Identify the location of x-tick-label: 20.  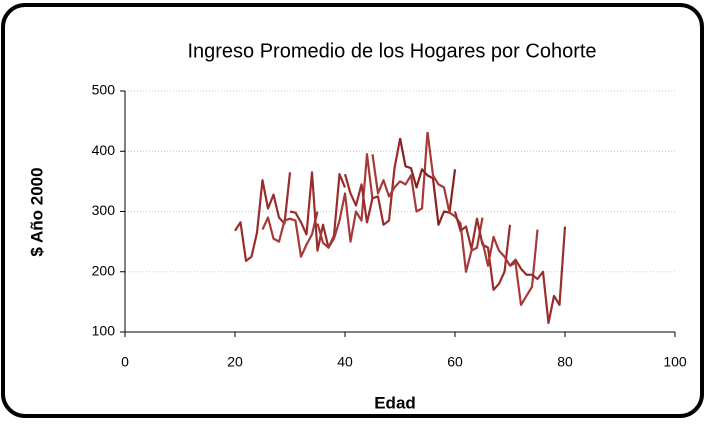
(235, 362).